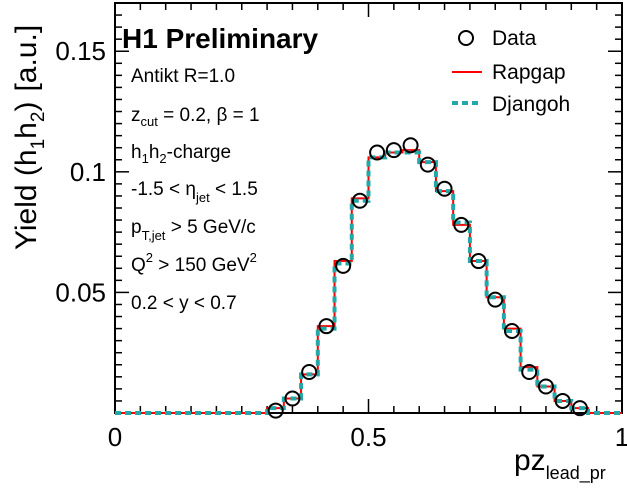  What do you see at coordinates (29, 137) in the screenshot?
I see `y-axis-title: Yield (h1h2)[a.u.]` at bounding box center [29, 137].